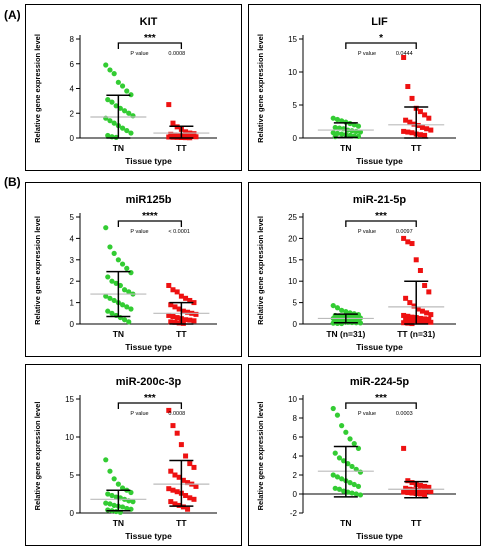  I want to click on y-tick-label: 15, so click(292, 39).